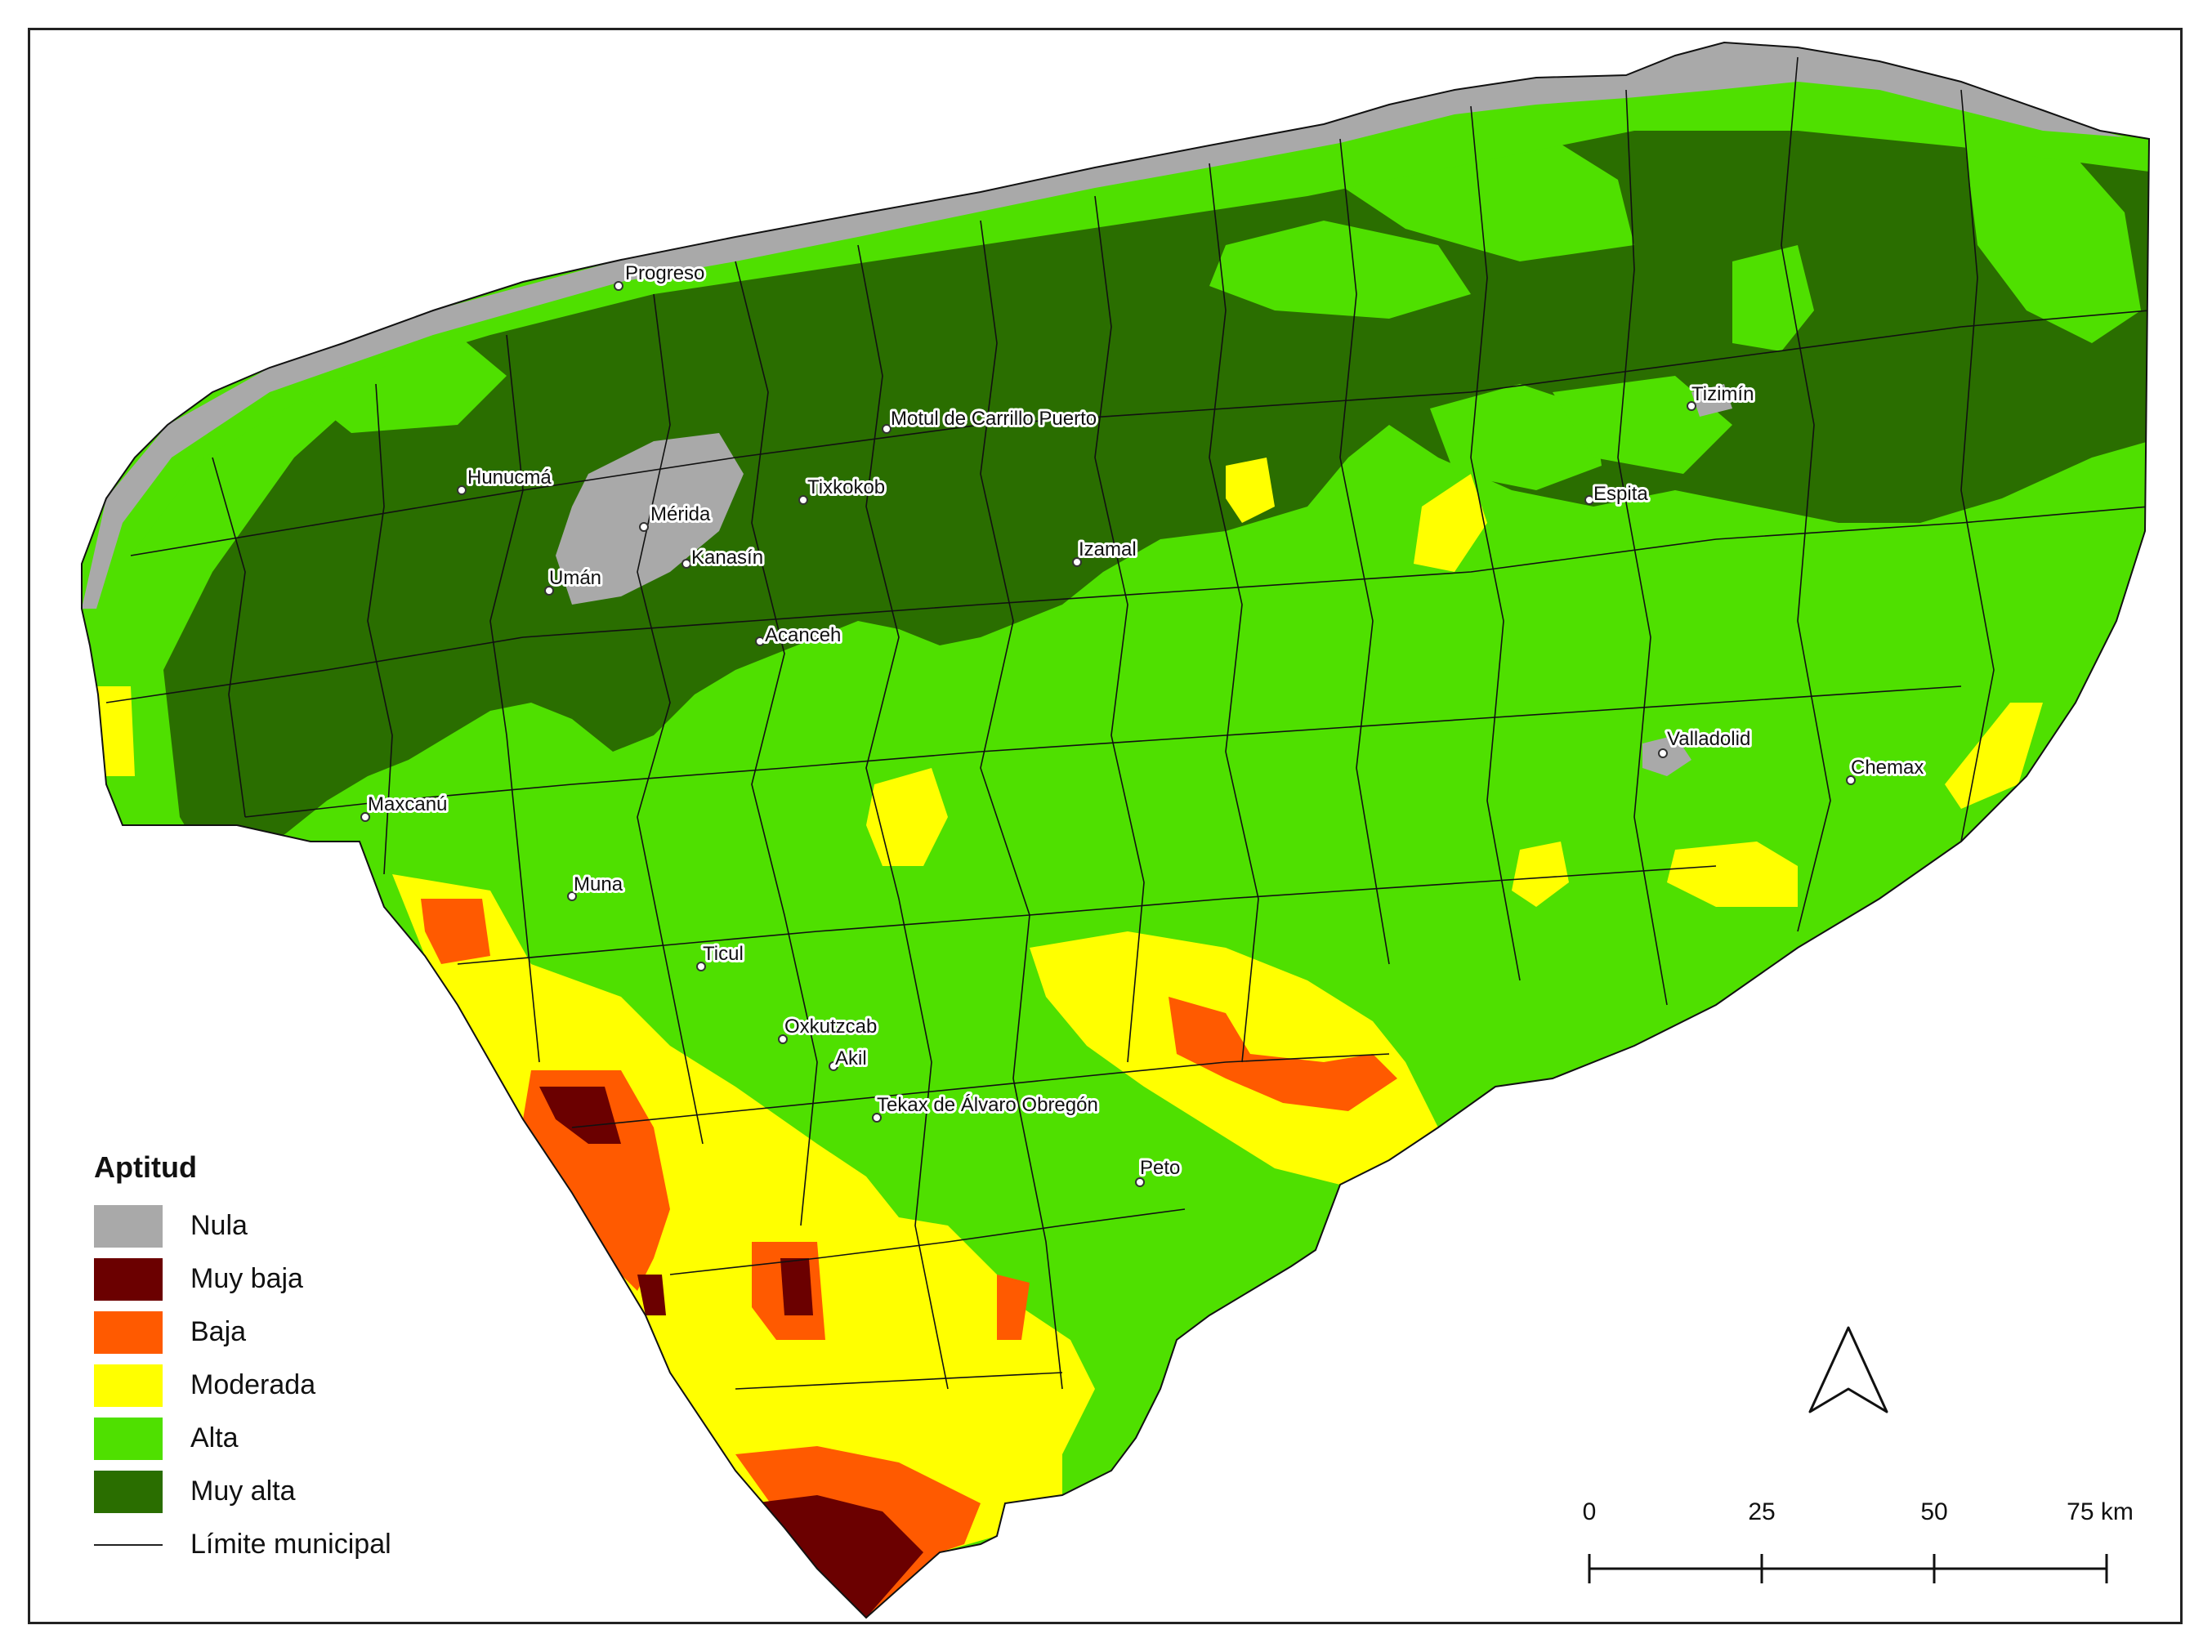 Image resolution: width=2212 pixels, height=1652 pixels. Describe the element at coordinates (306, 1332) in the screenshot. I see `legend-item-baja: Baja` at that location.